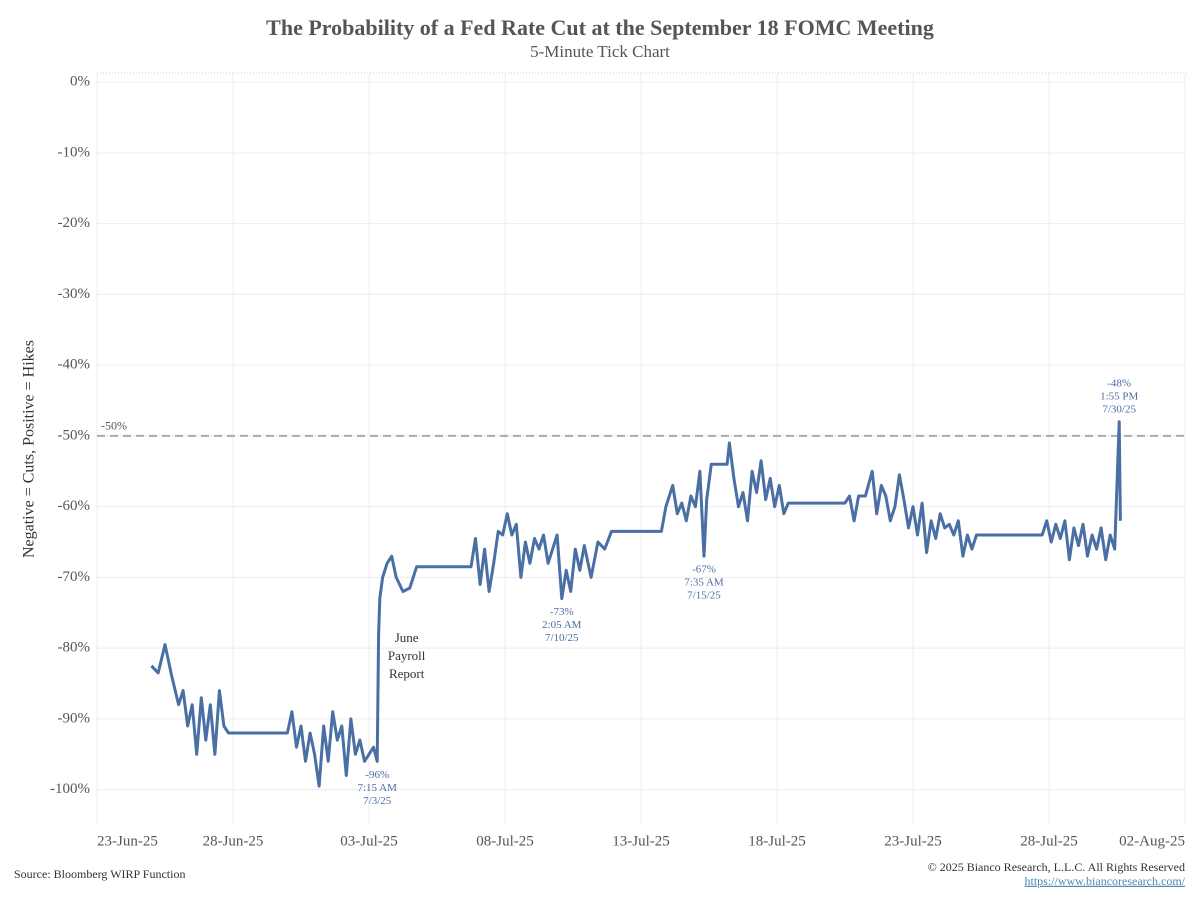 Image resolution: width=1200 pixels, height=900 pixels. I want to click on annotation: 7:35 AM, so click(704, 583).